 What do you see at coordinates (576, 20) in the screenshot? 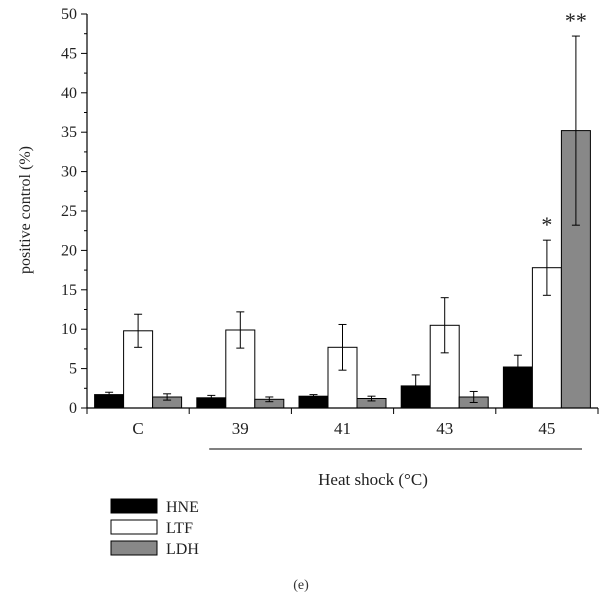
I see `significance-marker-ldh: **` at bounding box center [576, 20].